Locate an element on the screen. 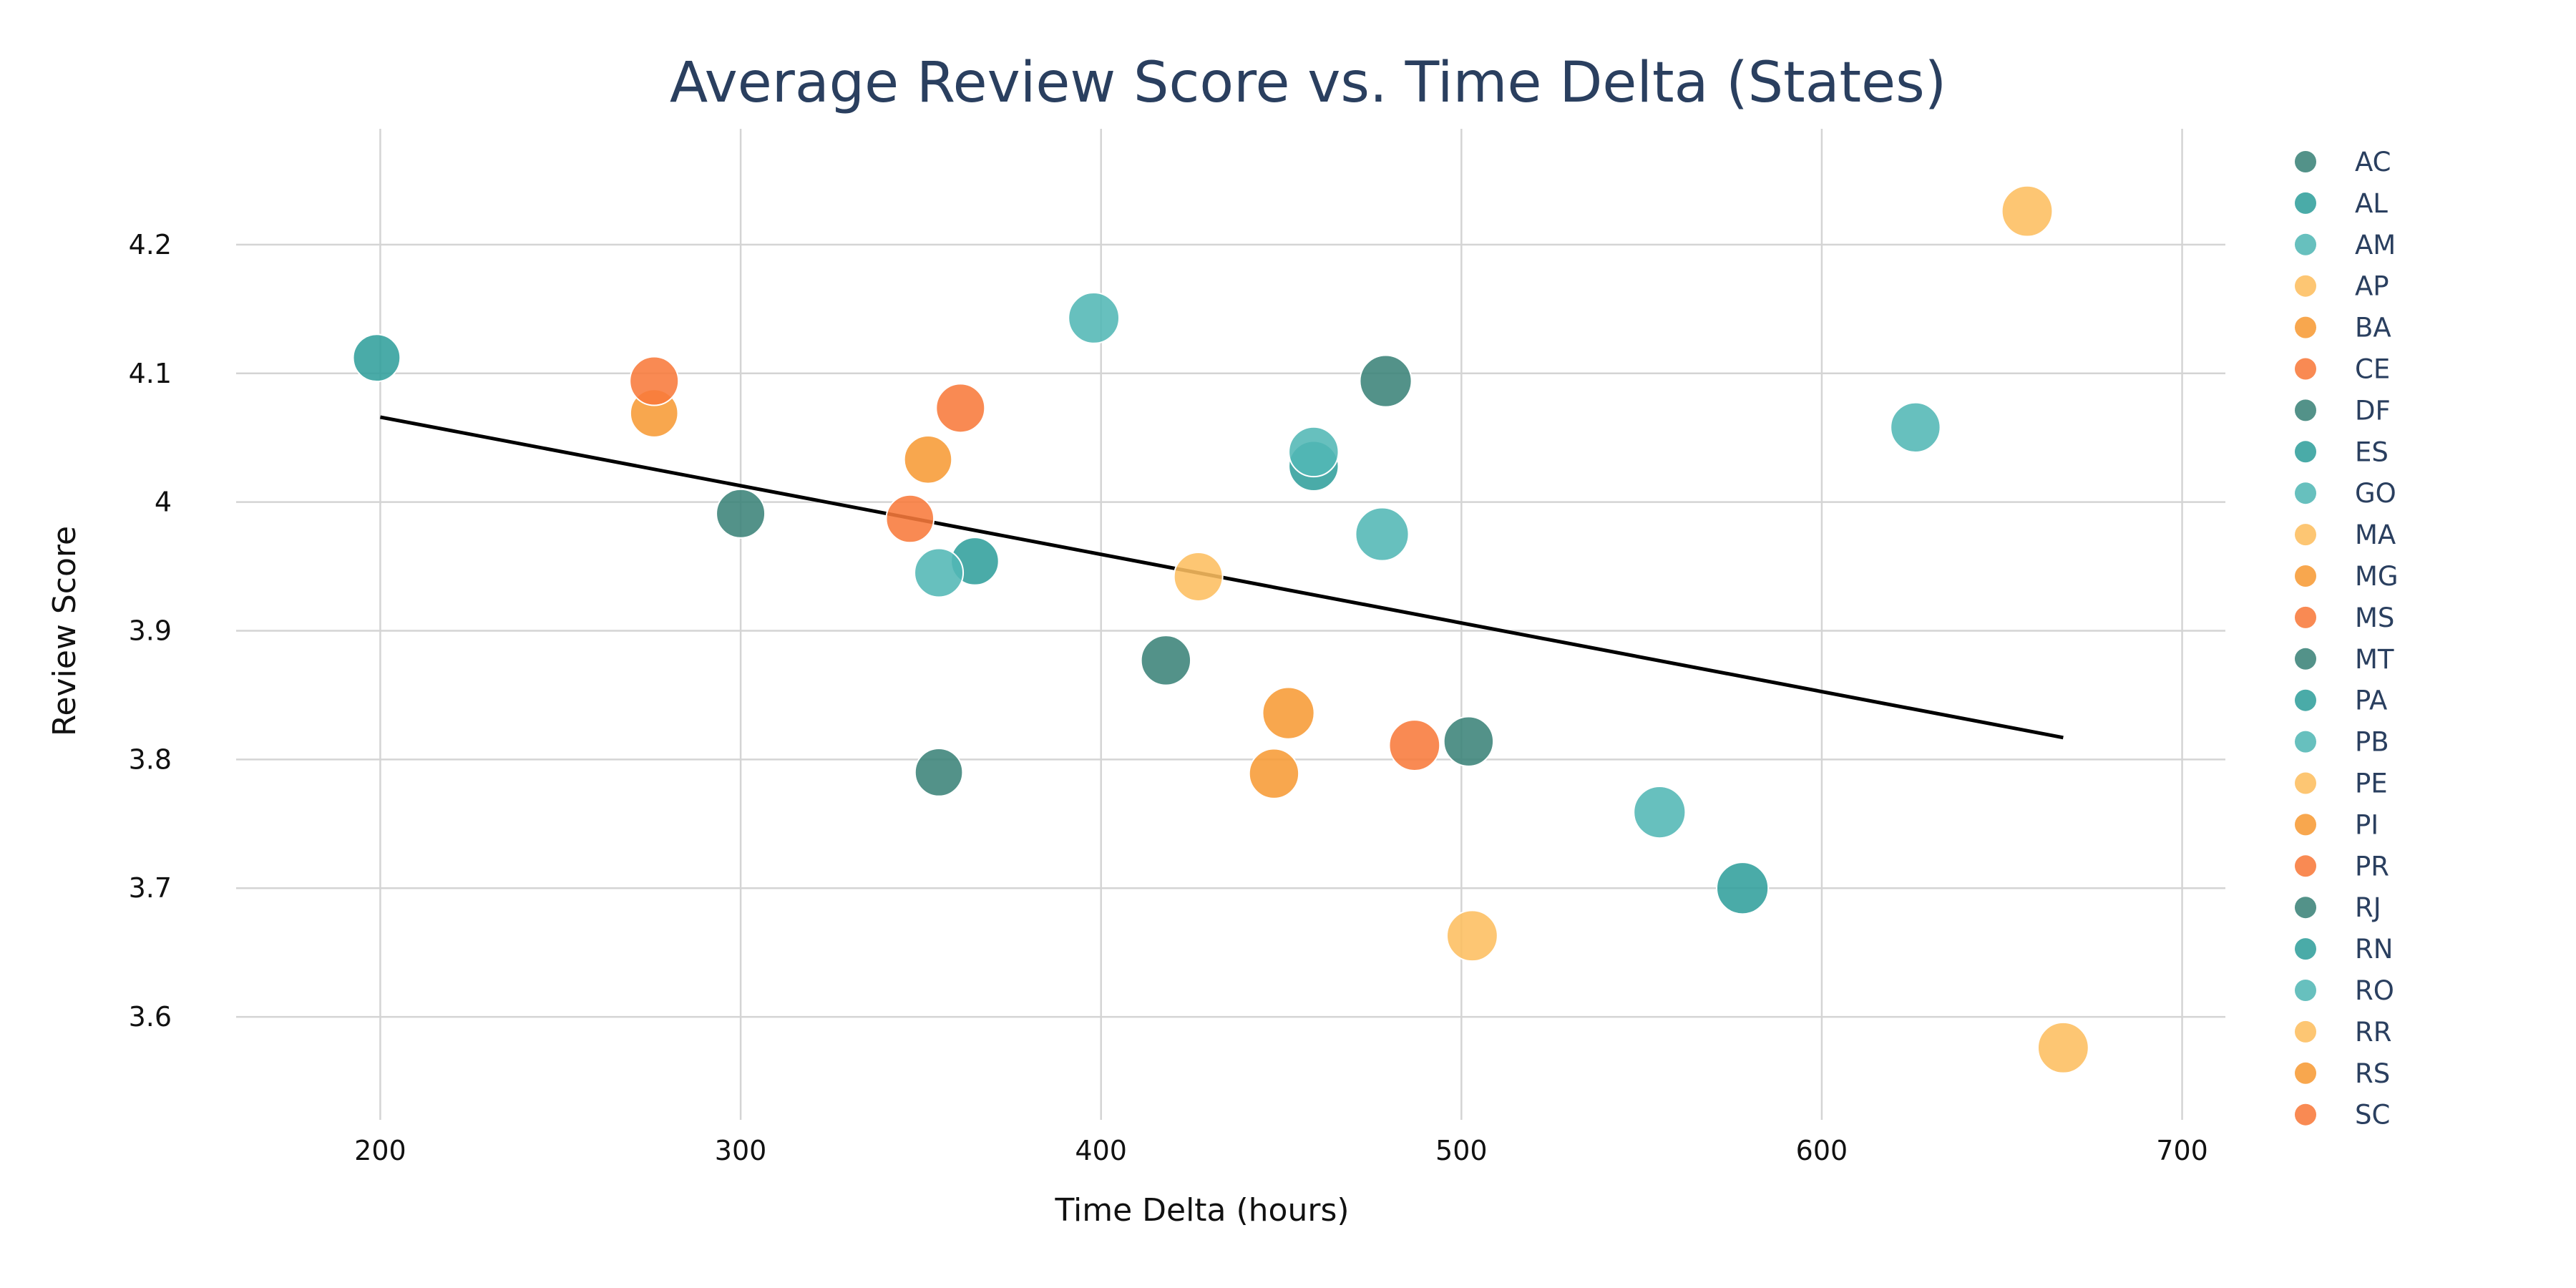  legend-item-ba: BA is located at coordinates (2343, 328).